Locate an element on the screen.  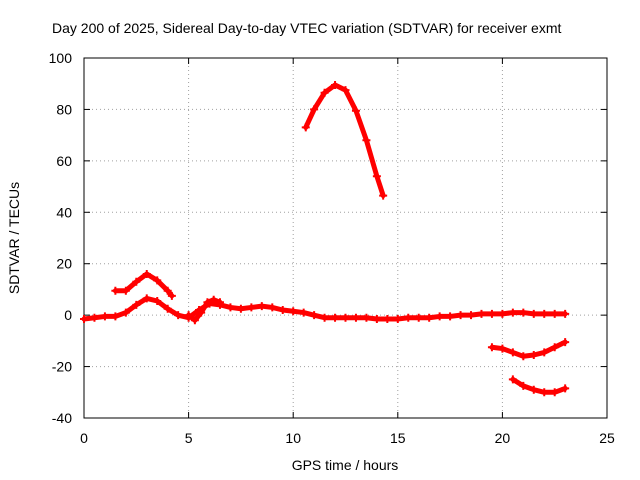
series-arc-main is located at coordinates (325, 308).